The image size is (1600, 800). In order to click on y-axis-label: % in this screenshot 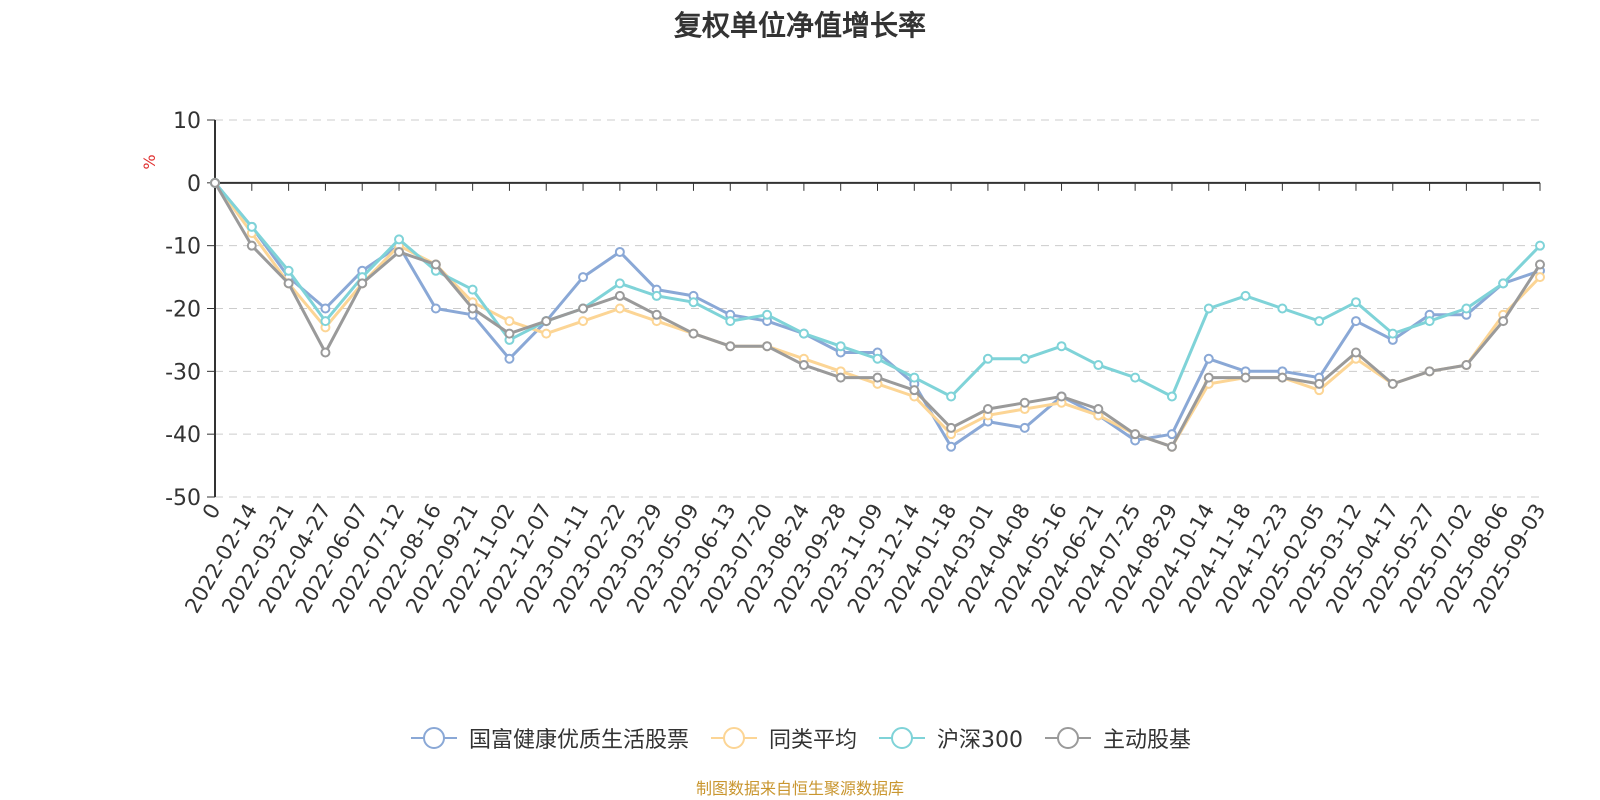, I will do `click(149, 161)`.